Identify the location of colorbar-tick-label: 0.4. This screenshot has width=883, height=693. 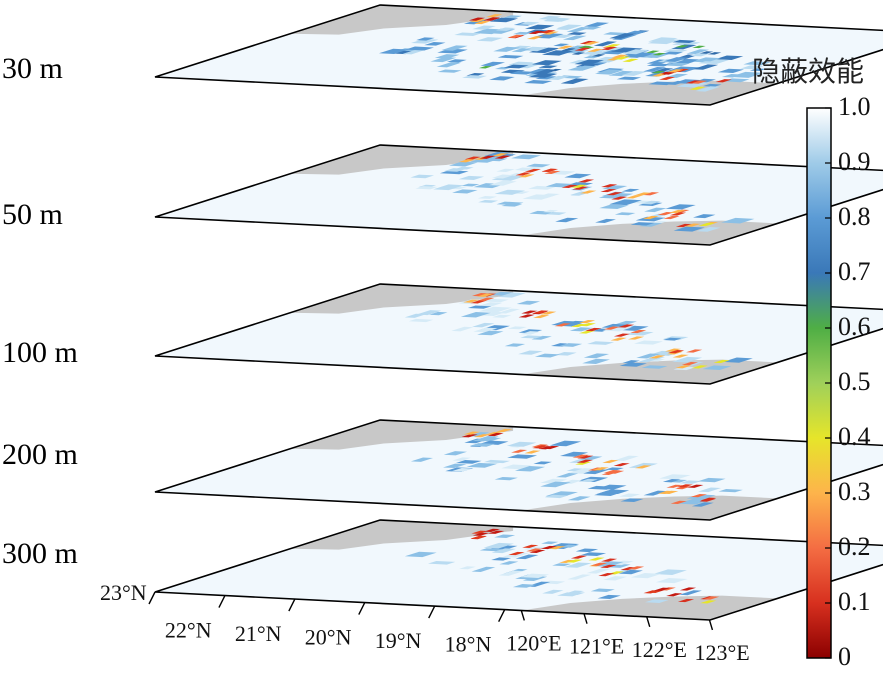
(854, 436).